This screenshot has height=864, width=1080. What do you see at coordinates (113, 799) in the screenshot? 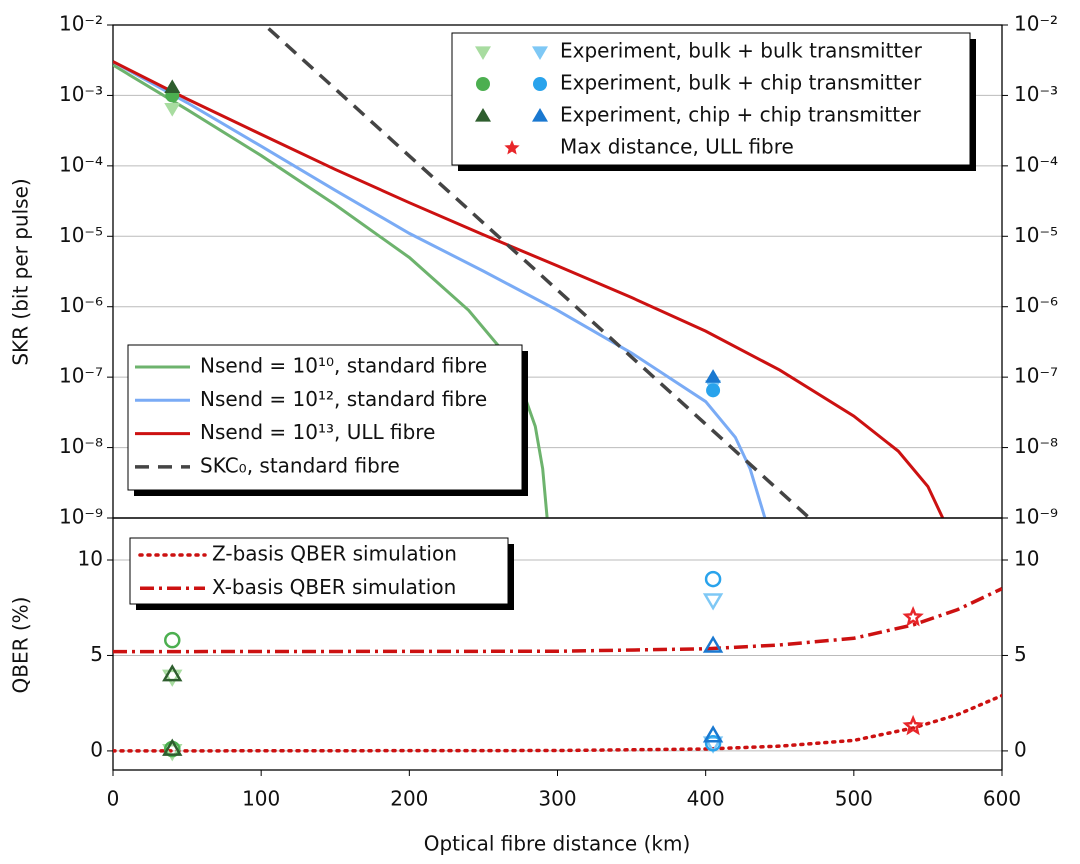
I see `x-tick-label: 0` at bounding box center [113, 799].